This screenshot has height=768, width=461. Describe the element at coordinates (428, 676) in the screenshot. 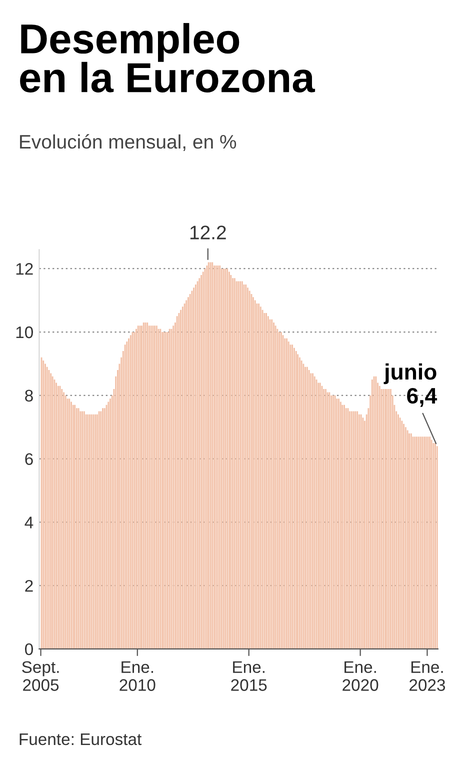

I see `x-tick-label: Ene. 2023` at that location.